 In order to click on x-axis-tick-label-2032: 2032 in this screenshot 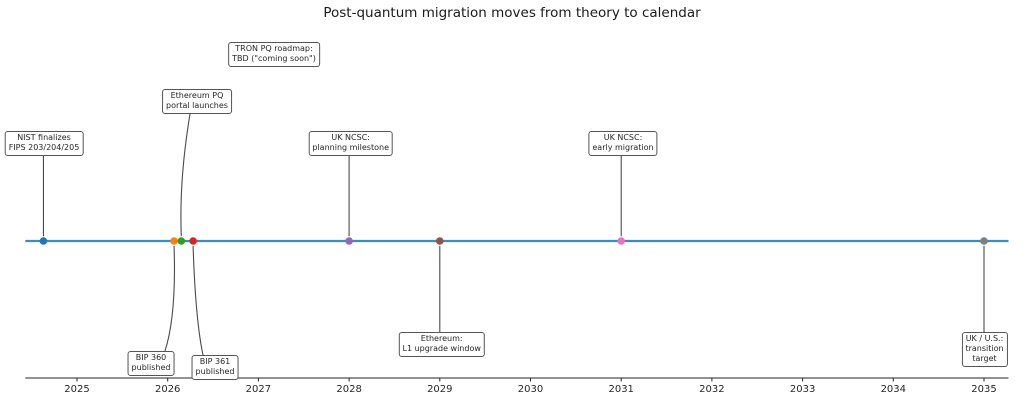, I will do `click(711, 389)`.